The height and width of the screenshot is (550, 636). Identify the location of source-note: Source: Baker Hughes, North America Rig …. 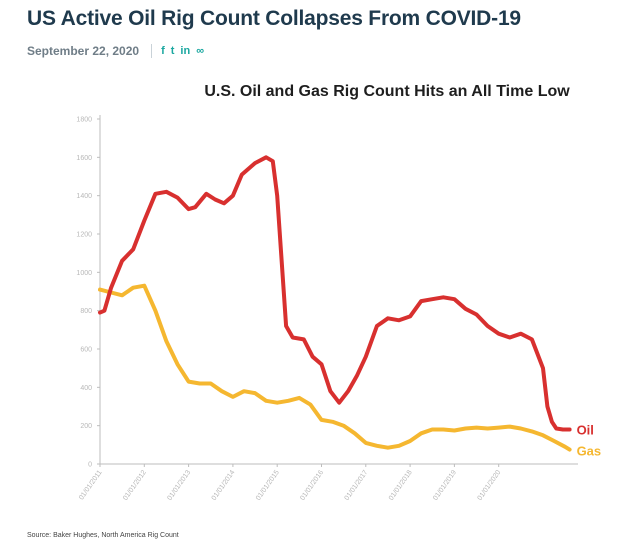
(103, 535).